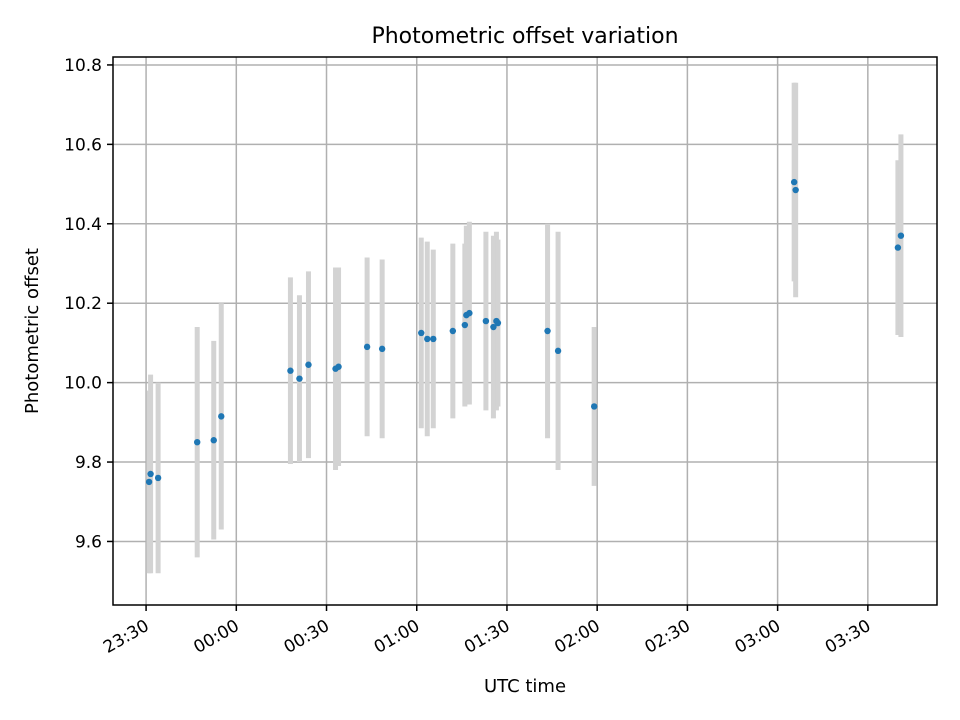  I want to click on x-tick-label: 02:30, so click(667, 637).